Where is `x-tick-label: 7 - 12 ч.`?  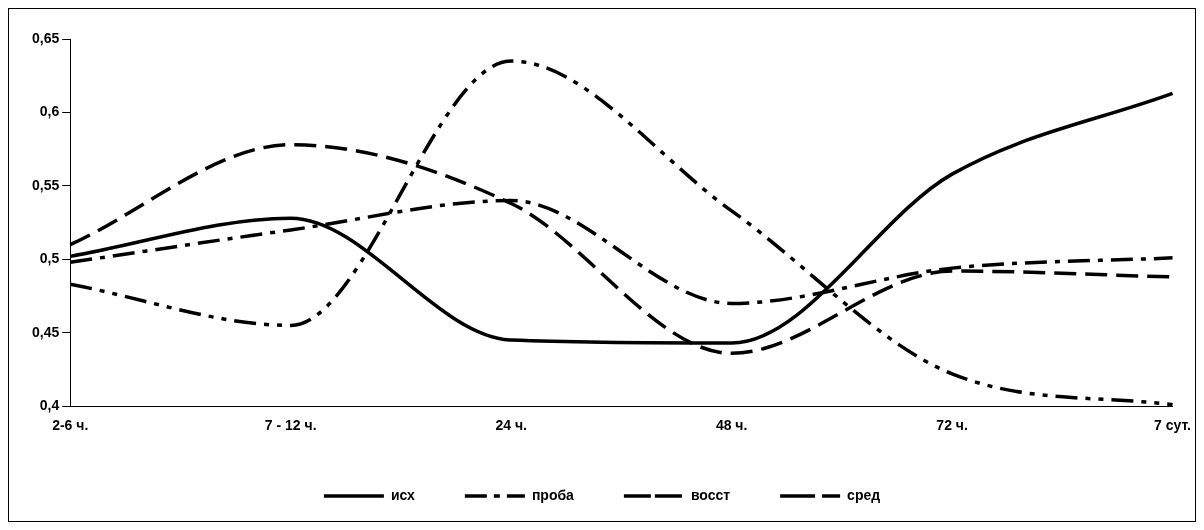
x-tick-label: 7 - 12 ч. is located at coordinates (290, 425).